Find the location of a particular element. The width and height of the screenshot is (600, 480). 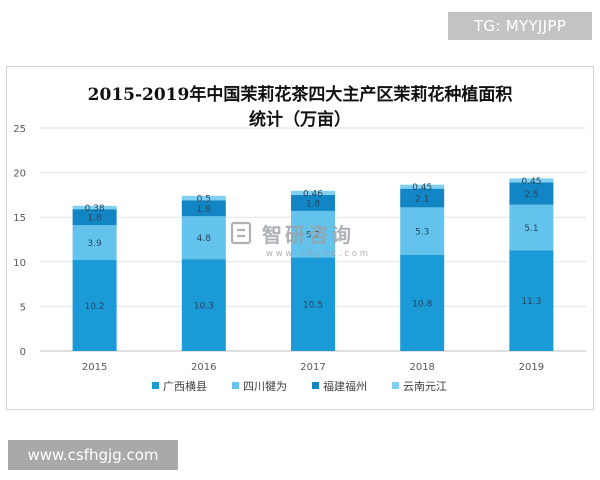

legend-label: 广西横县 is located at coordinates (185, 386).